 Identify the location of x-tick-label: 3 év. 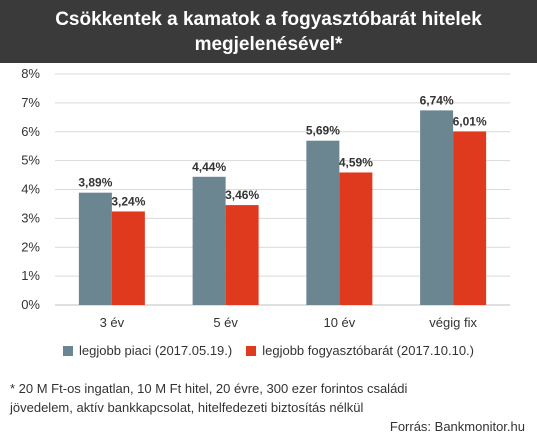
(112, 322).